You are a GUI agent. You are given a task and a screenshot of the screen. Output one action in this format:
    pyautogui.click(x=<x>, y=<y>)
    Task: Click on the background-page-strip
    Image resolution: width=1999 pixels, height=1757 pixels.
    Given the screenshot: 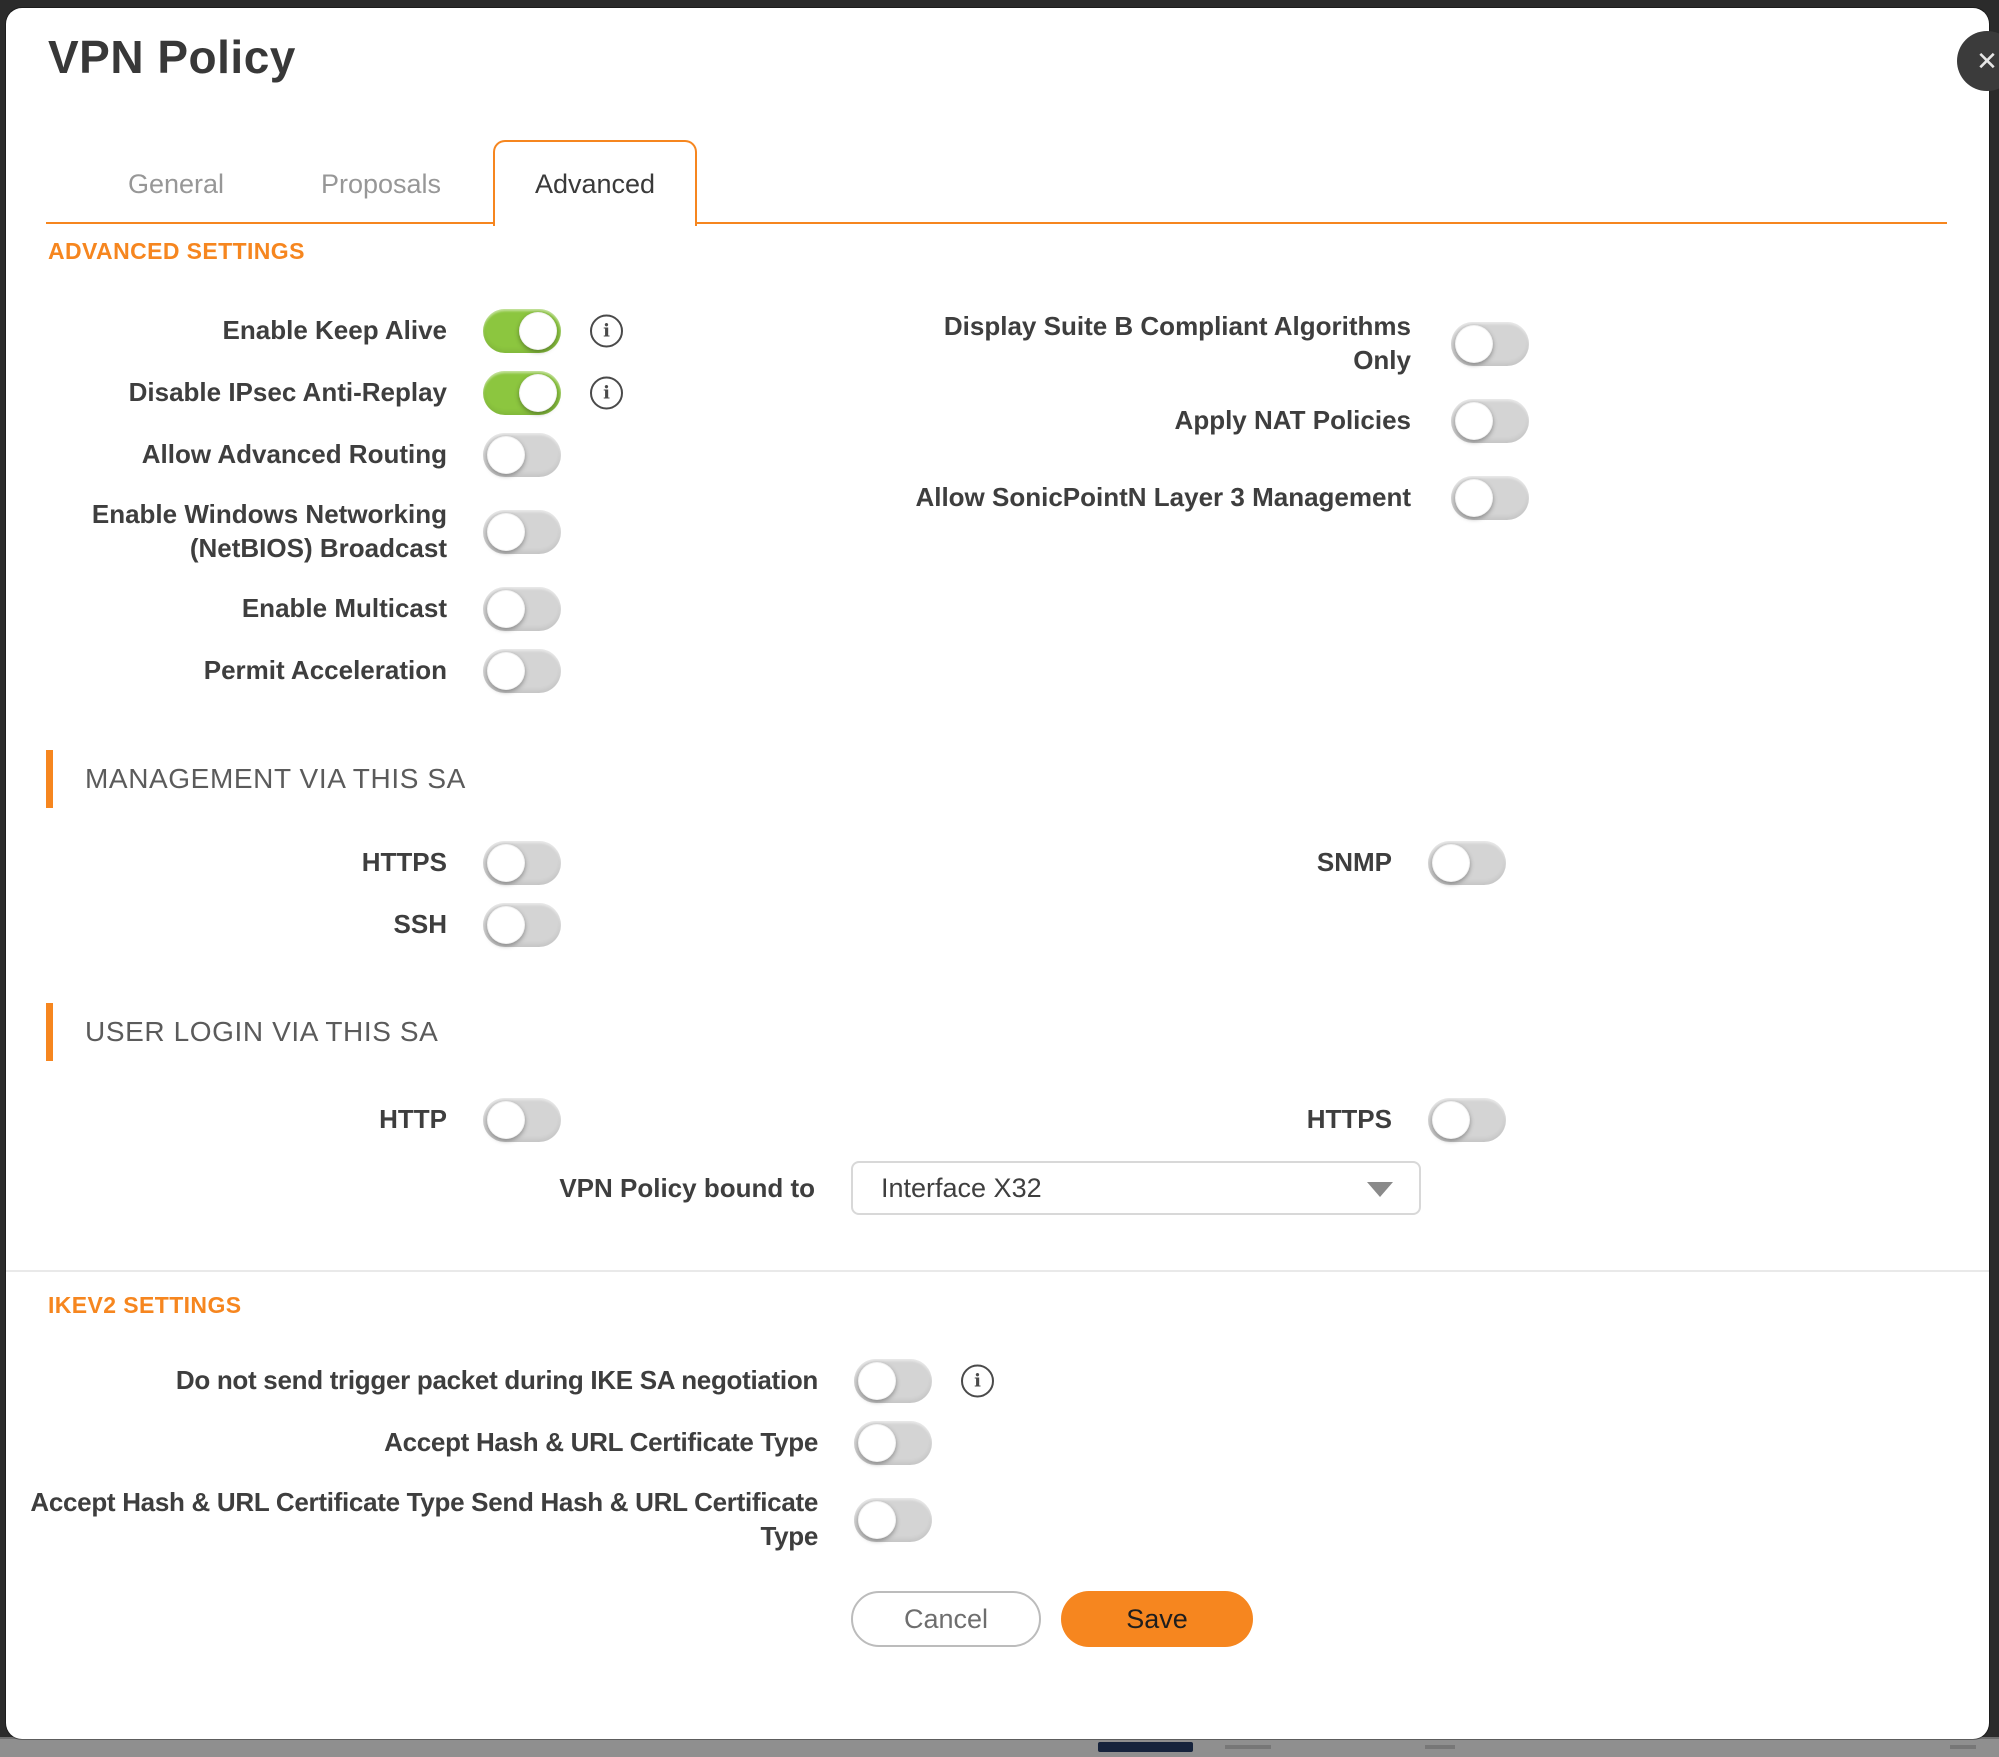 What is the action you would take?
    pyautogui.click(x=999, y=1747)
    